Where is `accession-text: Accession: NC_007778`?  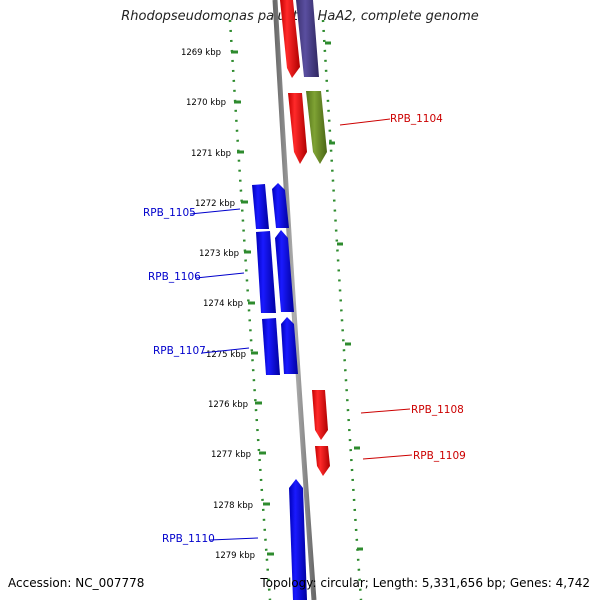 accession-text: Accession: NC_007778 is located at coordinates (76, 583).